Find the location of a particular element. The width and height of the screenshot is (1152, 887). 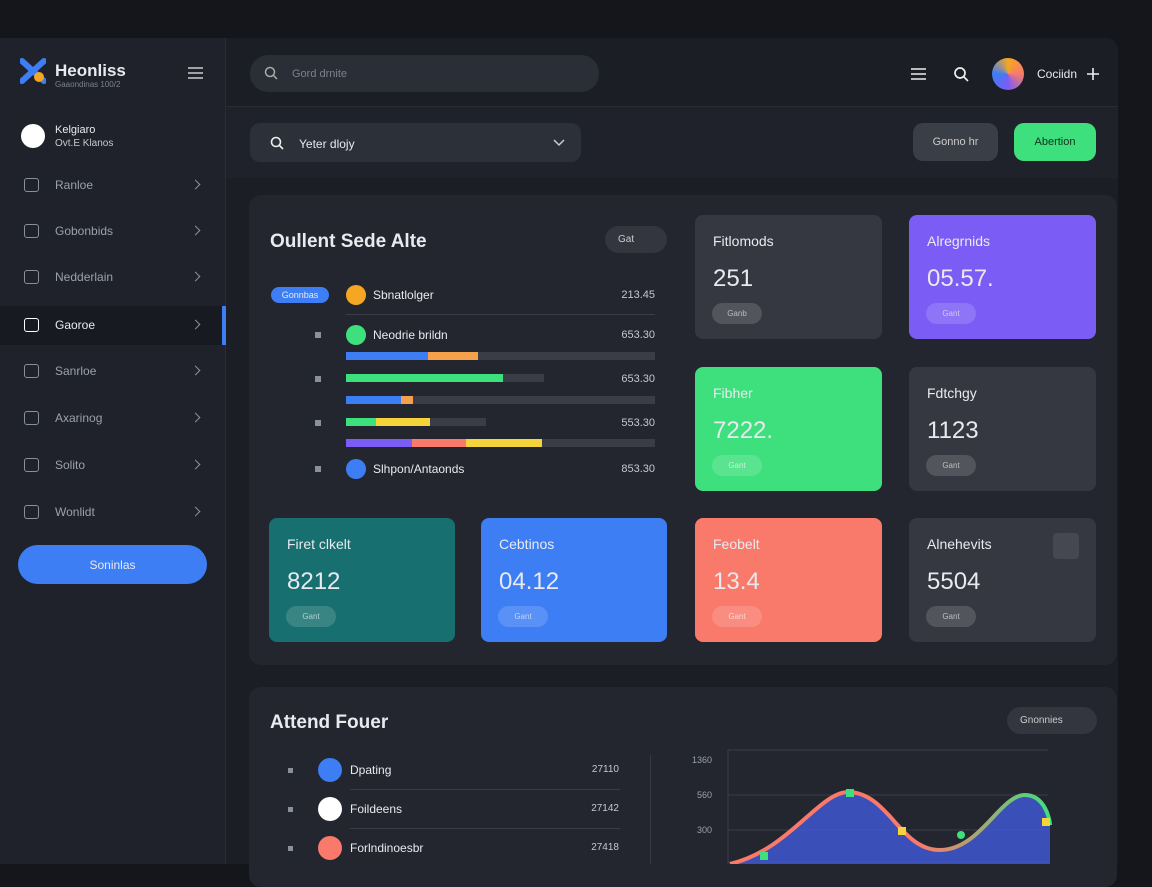

item-label: Slhpon/Antaonds is located at coordinates (419, 469).